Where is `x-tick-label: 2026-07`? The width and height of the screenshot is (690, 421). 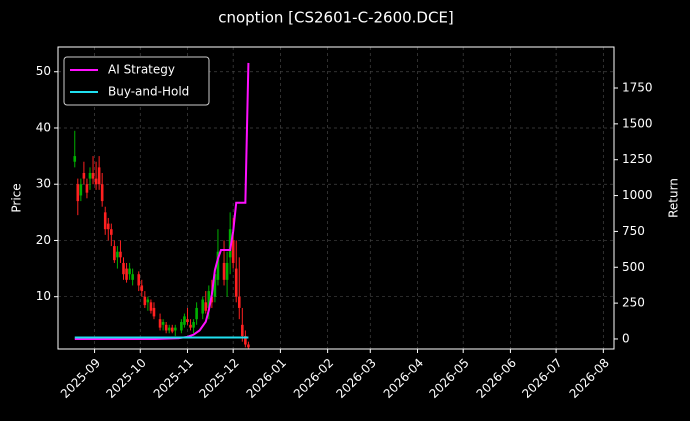 x-tick-label: 2026-07 is located at coordinates (541, 378).